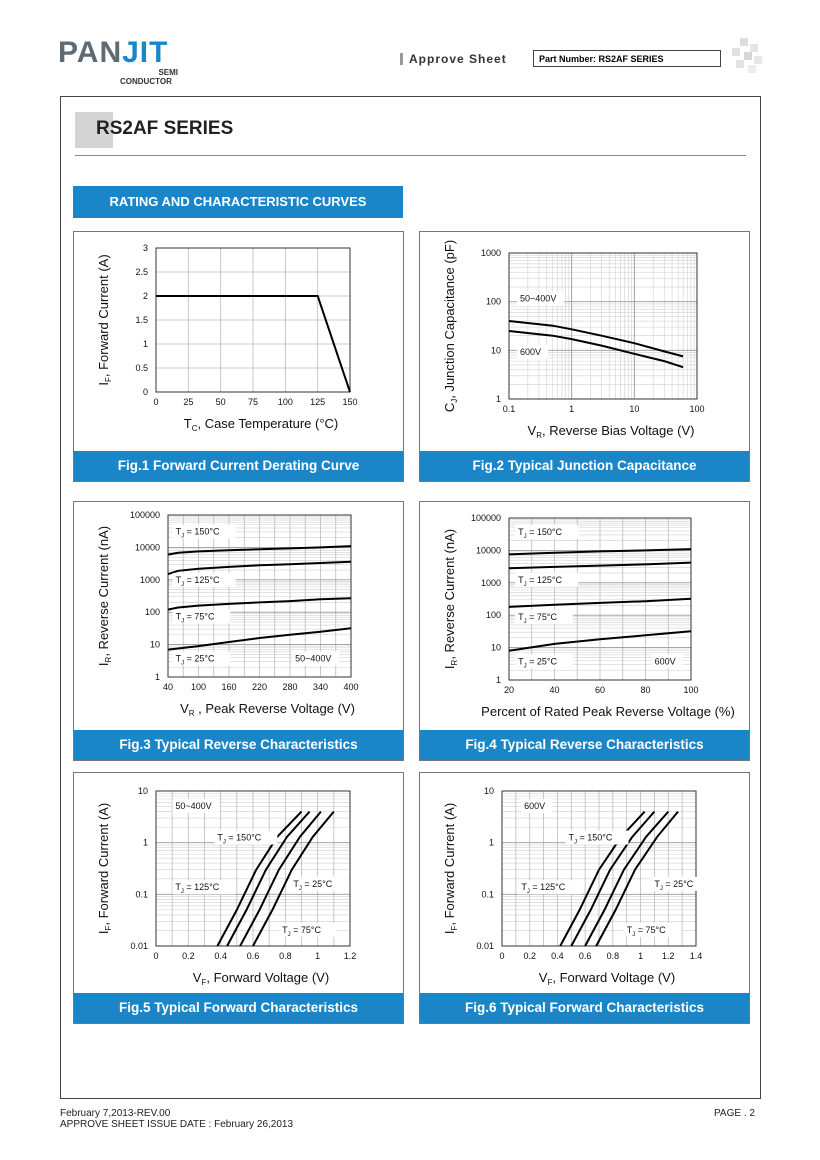 Image resolution: width=820 pixels, height=1160 pixels. Describe the element at coordinates (530, 352) in the screenshot. I see `annotation-label: 600V` at that location.